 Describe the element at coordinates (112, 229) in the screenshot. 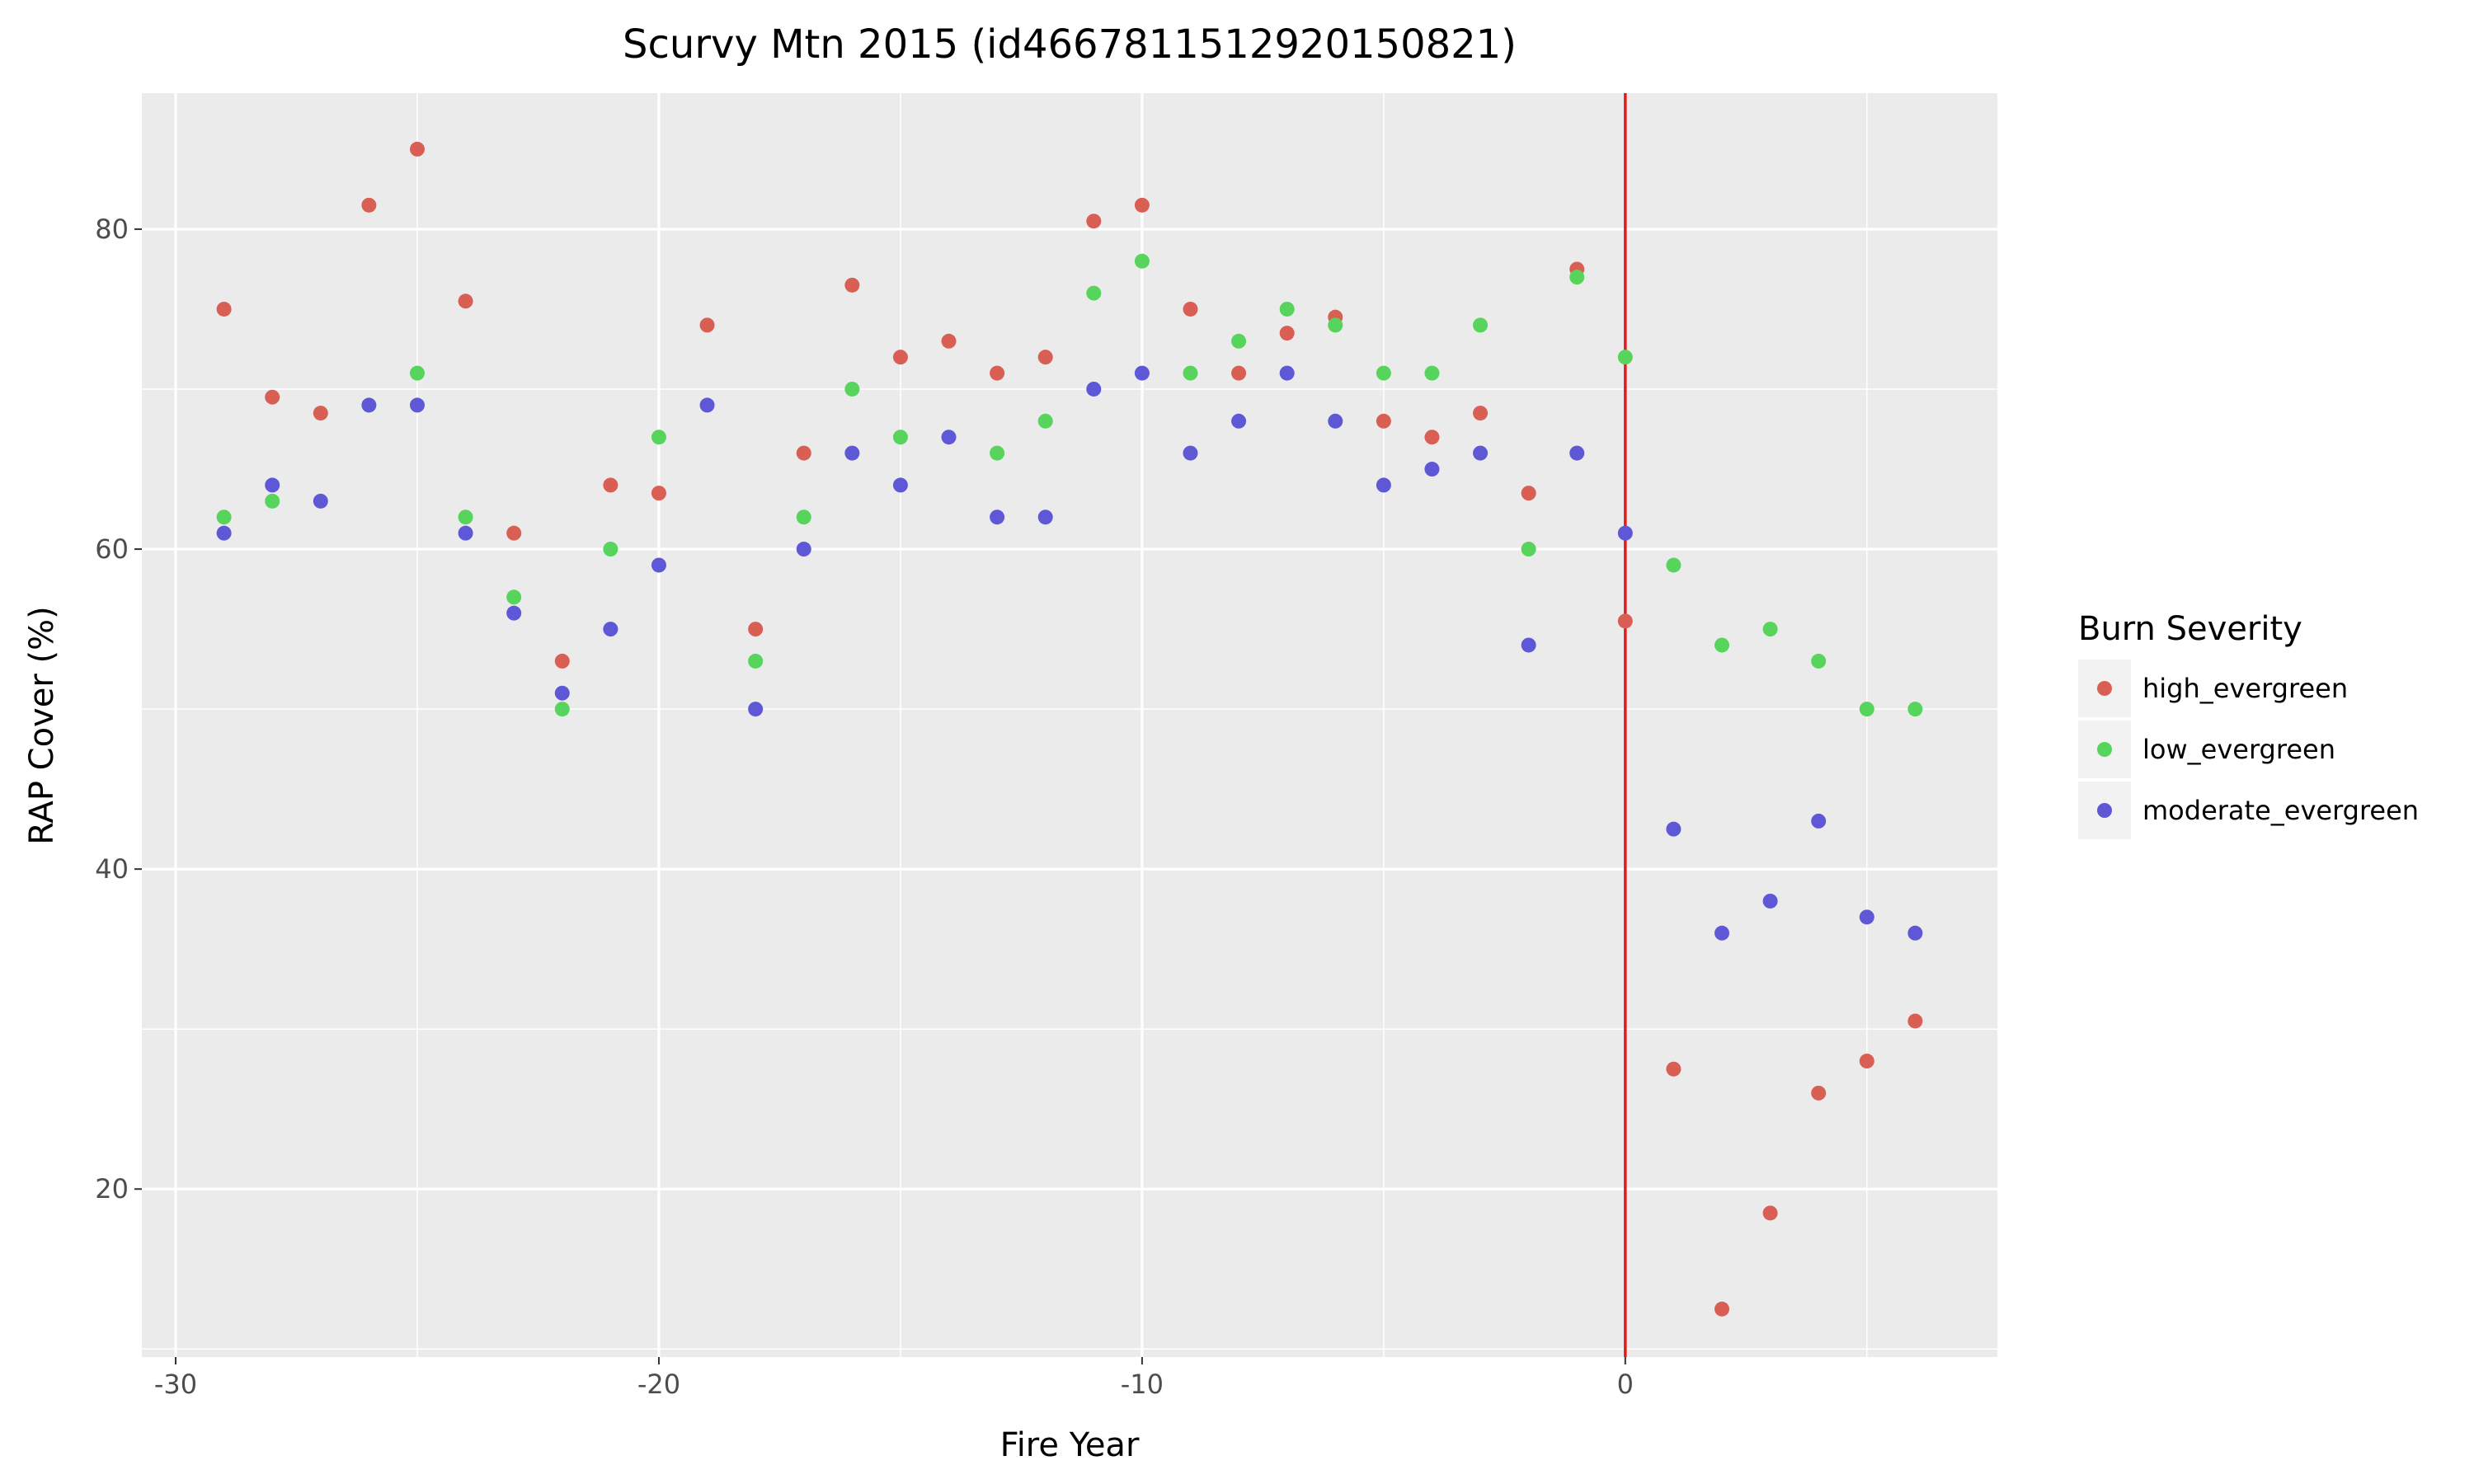

I see `y-tick-label: 80` at that location.